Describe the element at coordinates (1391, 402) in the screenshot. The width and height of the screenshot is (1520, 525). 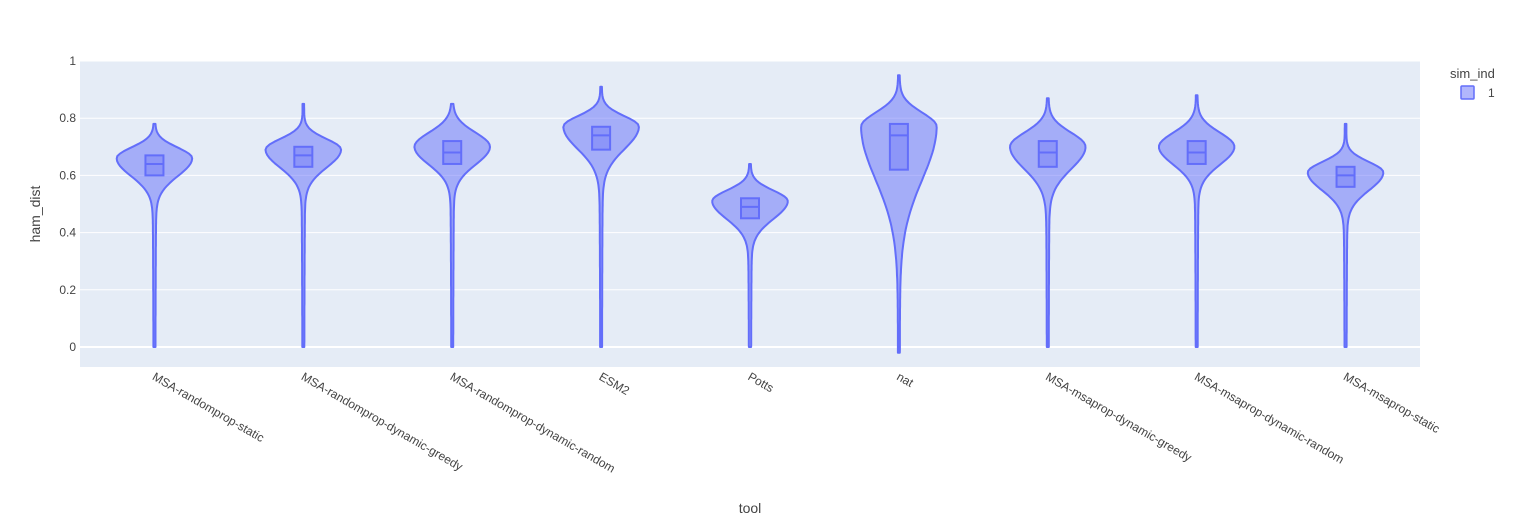
I see `x-tick-label: MSA-msaprop-static` at that location.